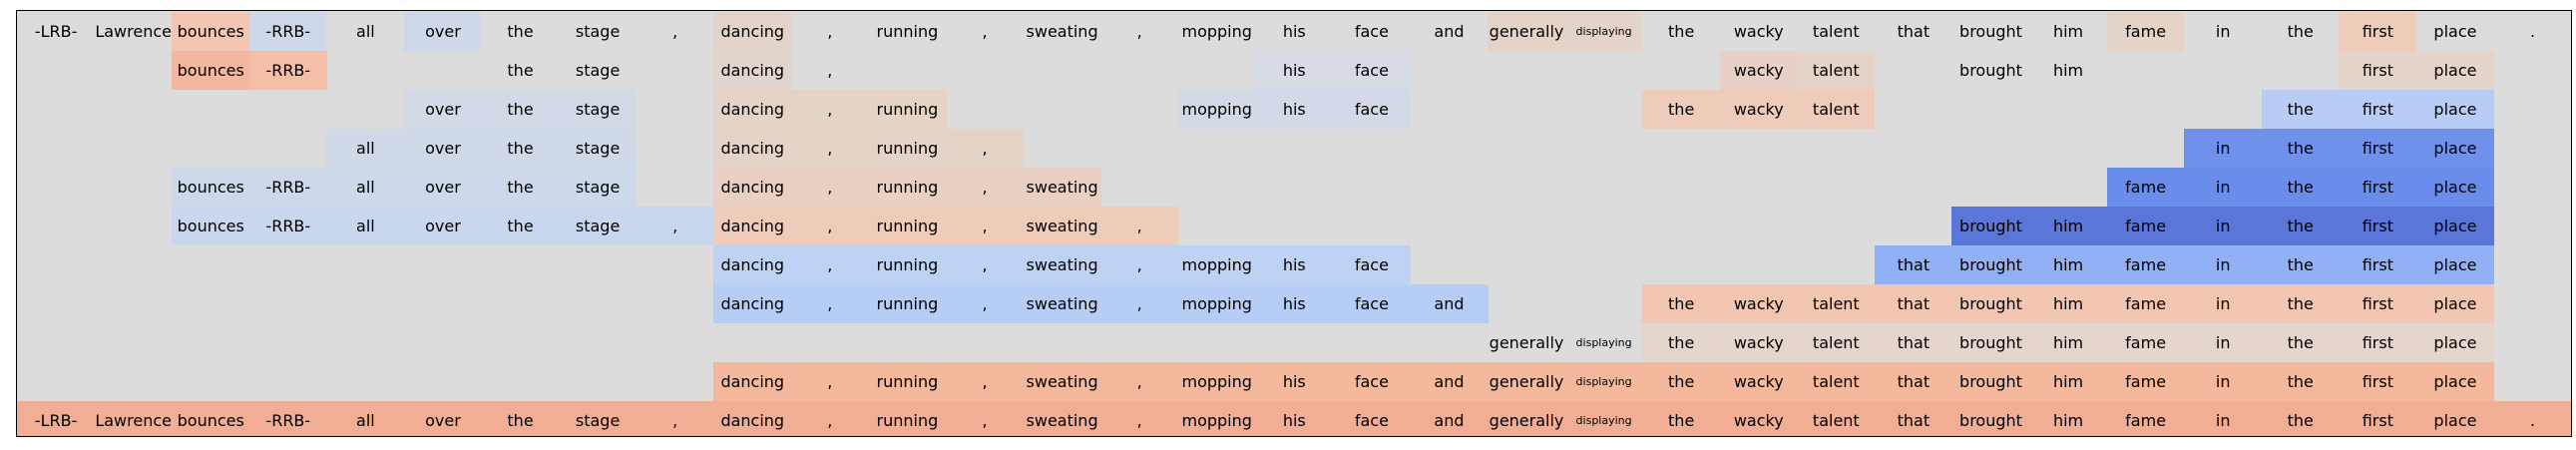 The height and width of the screenshot is (450, 2576). I want to click on token-cell: Lawrence, so click(133, 31).